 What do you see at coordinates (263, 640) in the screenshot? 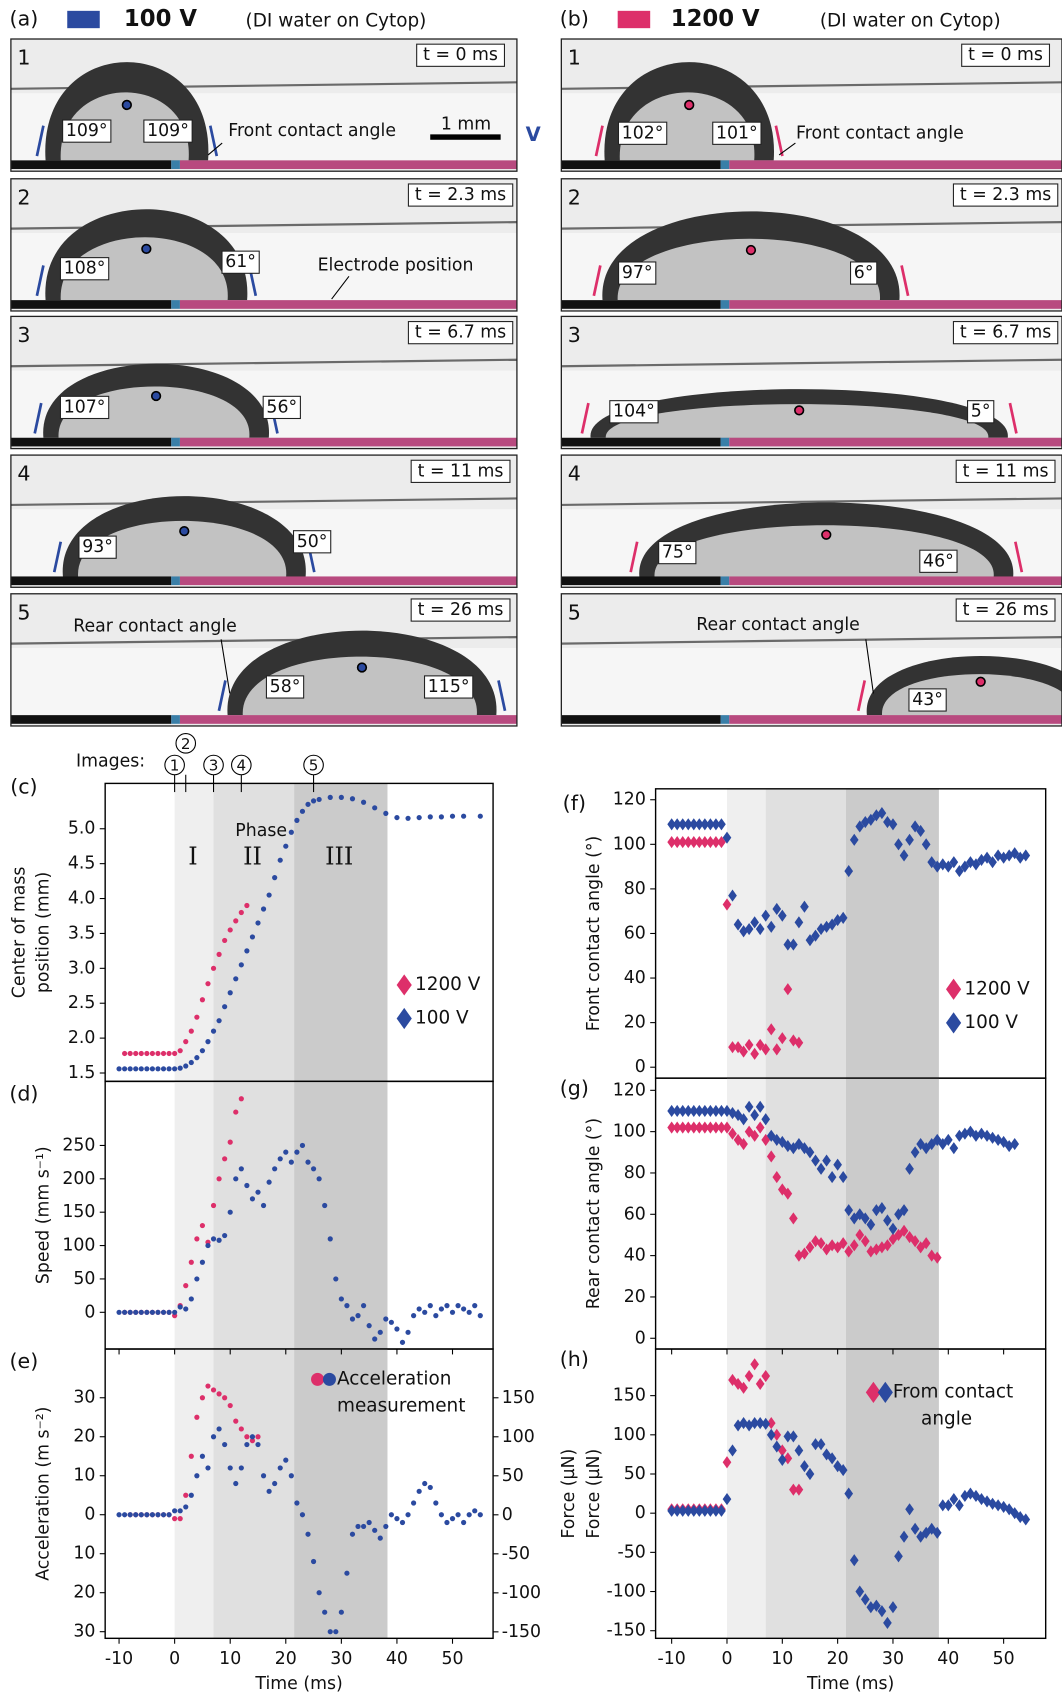
I see `reflection-line` at bounding box center [263, 640].